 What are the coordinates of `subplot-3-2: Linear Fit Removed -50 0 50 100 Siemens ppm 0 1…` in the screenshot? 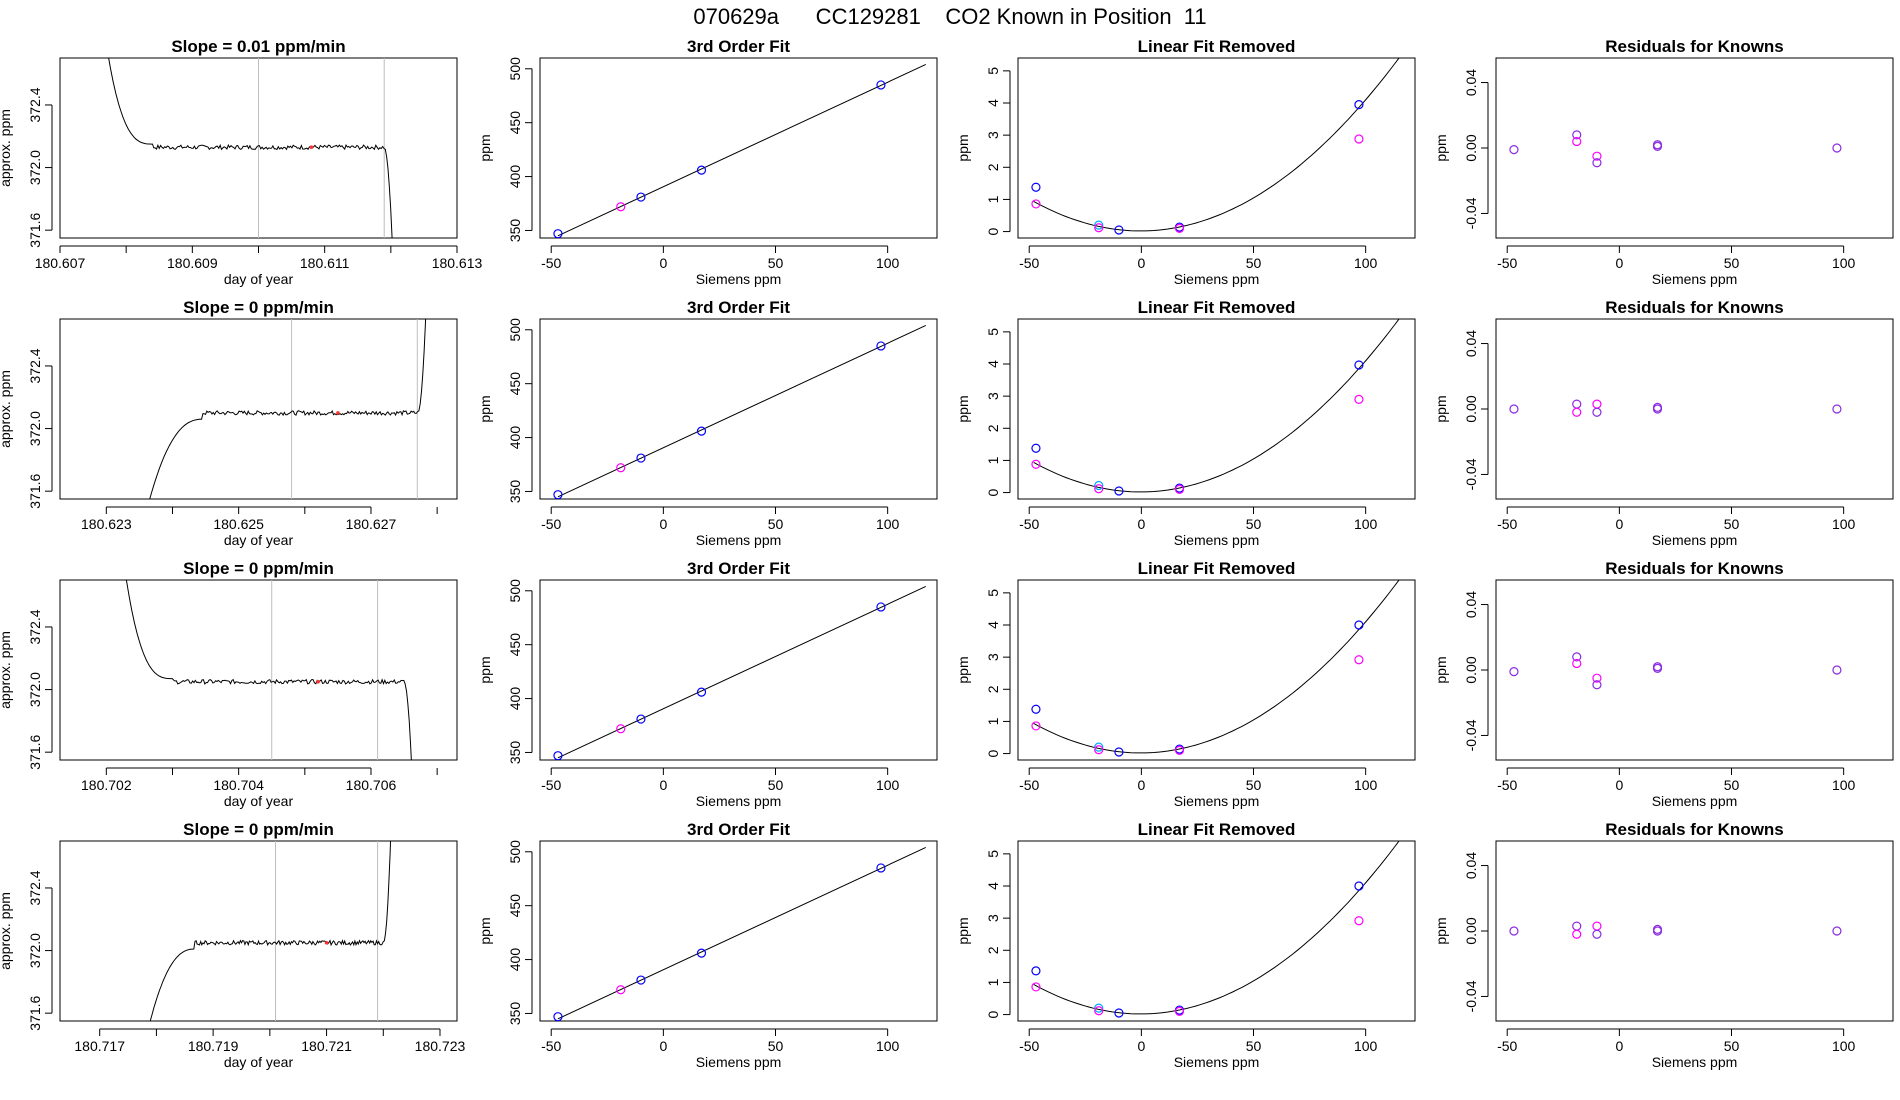 It's located at (1185, 945).